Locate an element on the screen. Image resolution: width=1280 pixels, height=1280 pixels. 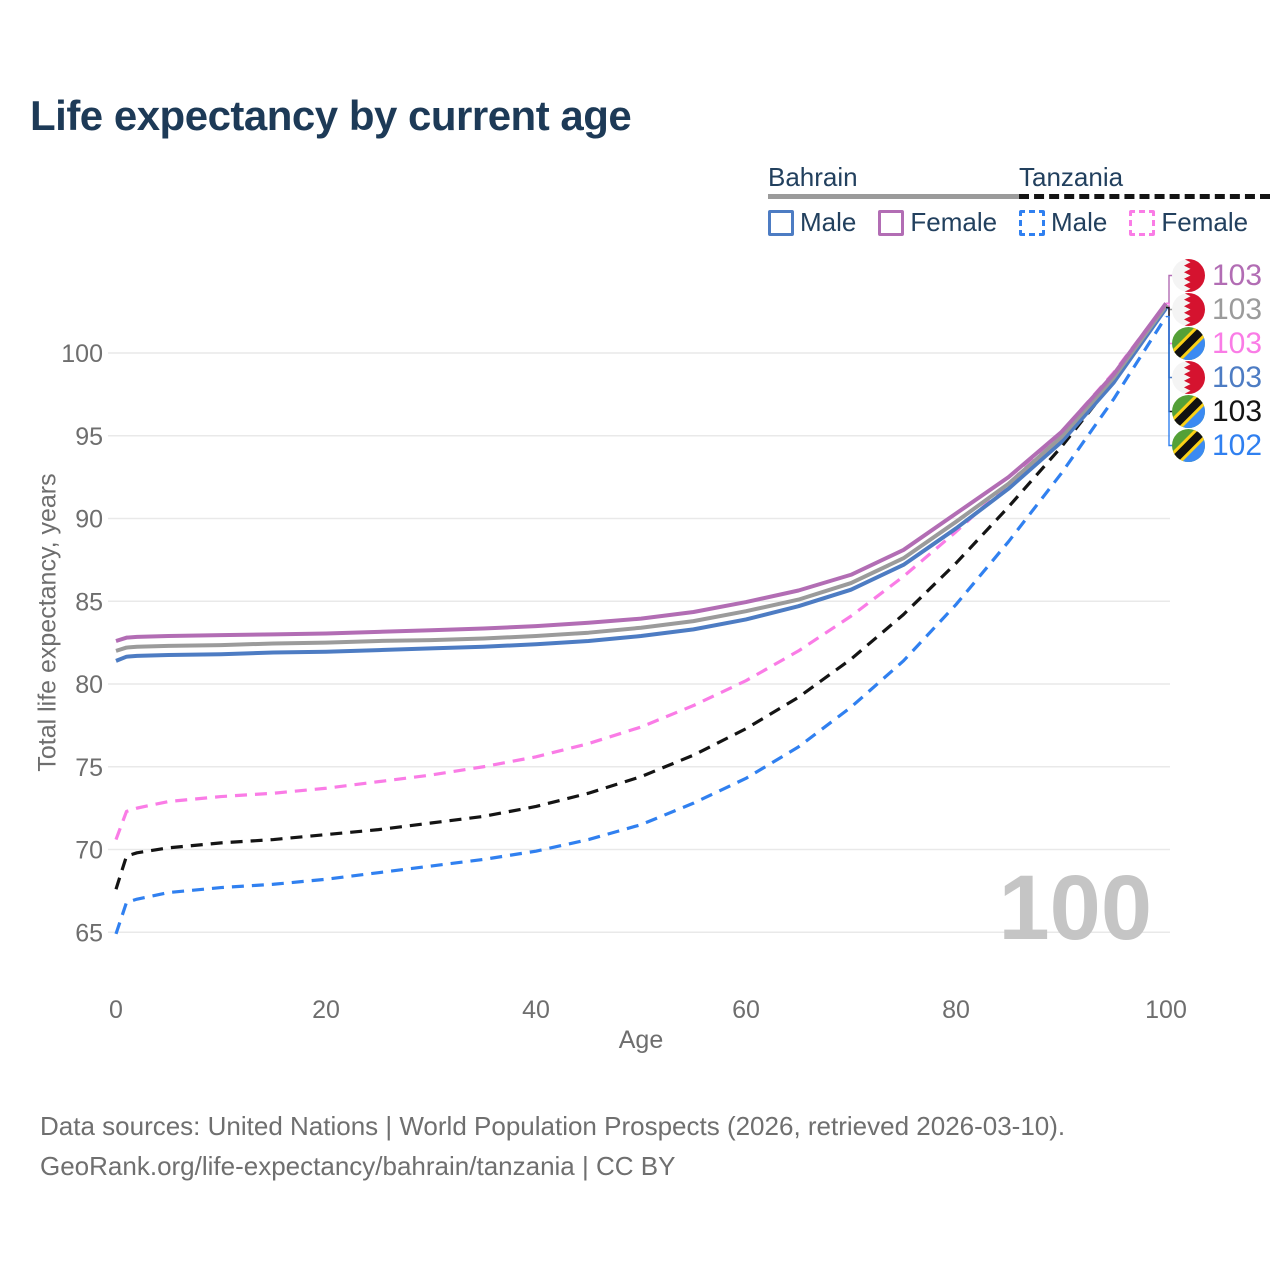
legend-item-bahrain-female: Female is located at coordinates (937, 222).